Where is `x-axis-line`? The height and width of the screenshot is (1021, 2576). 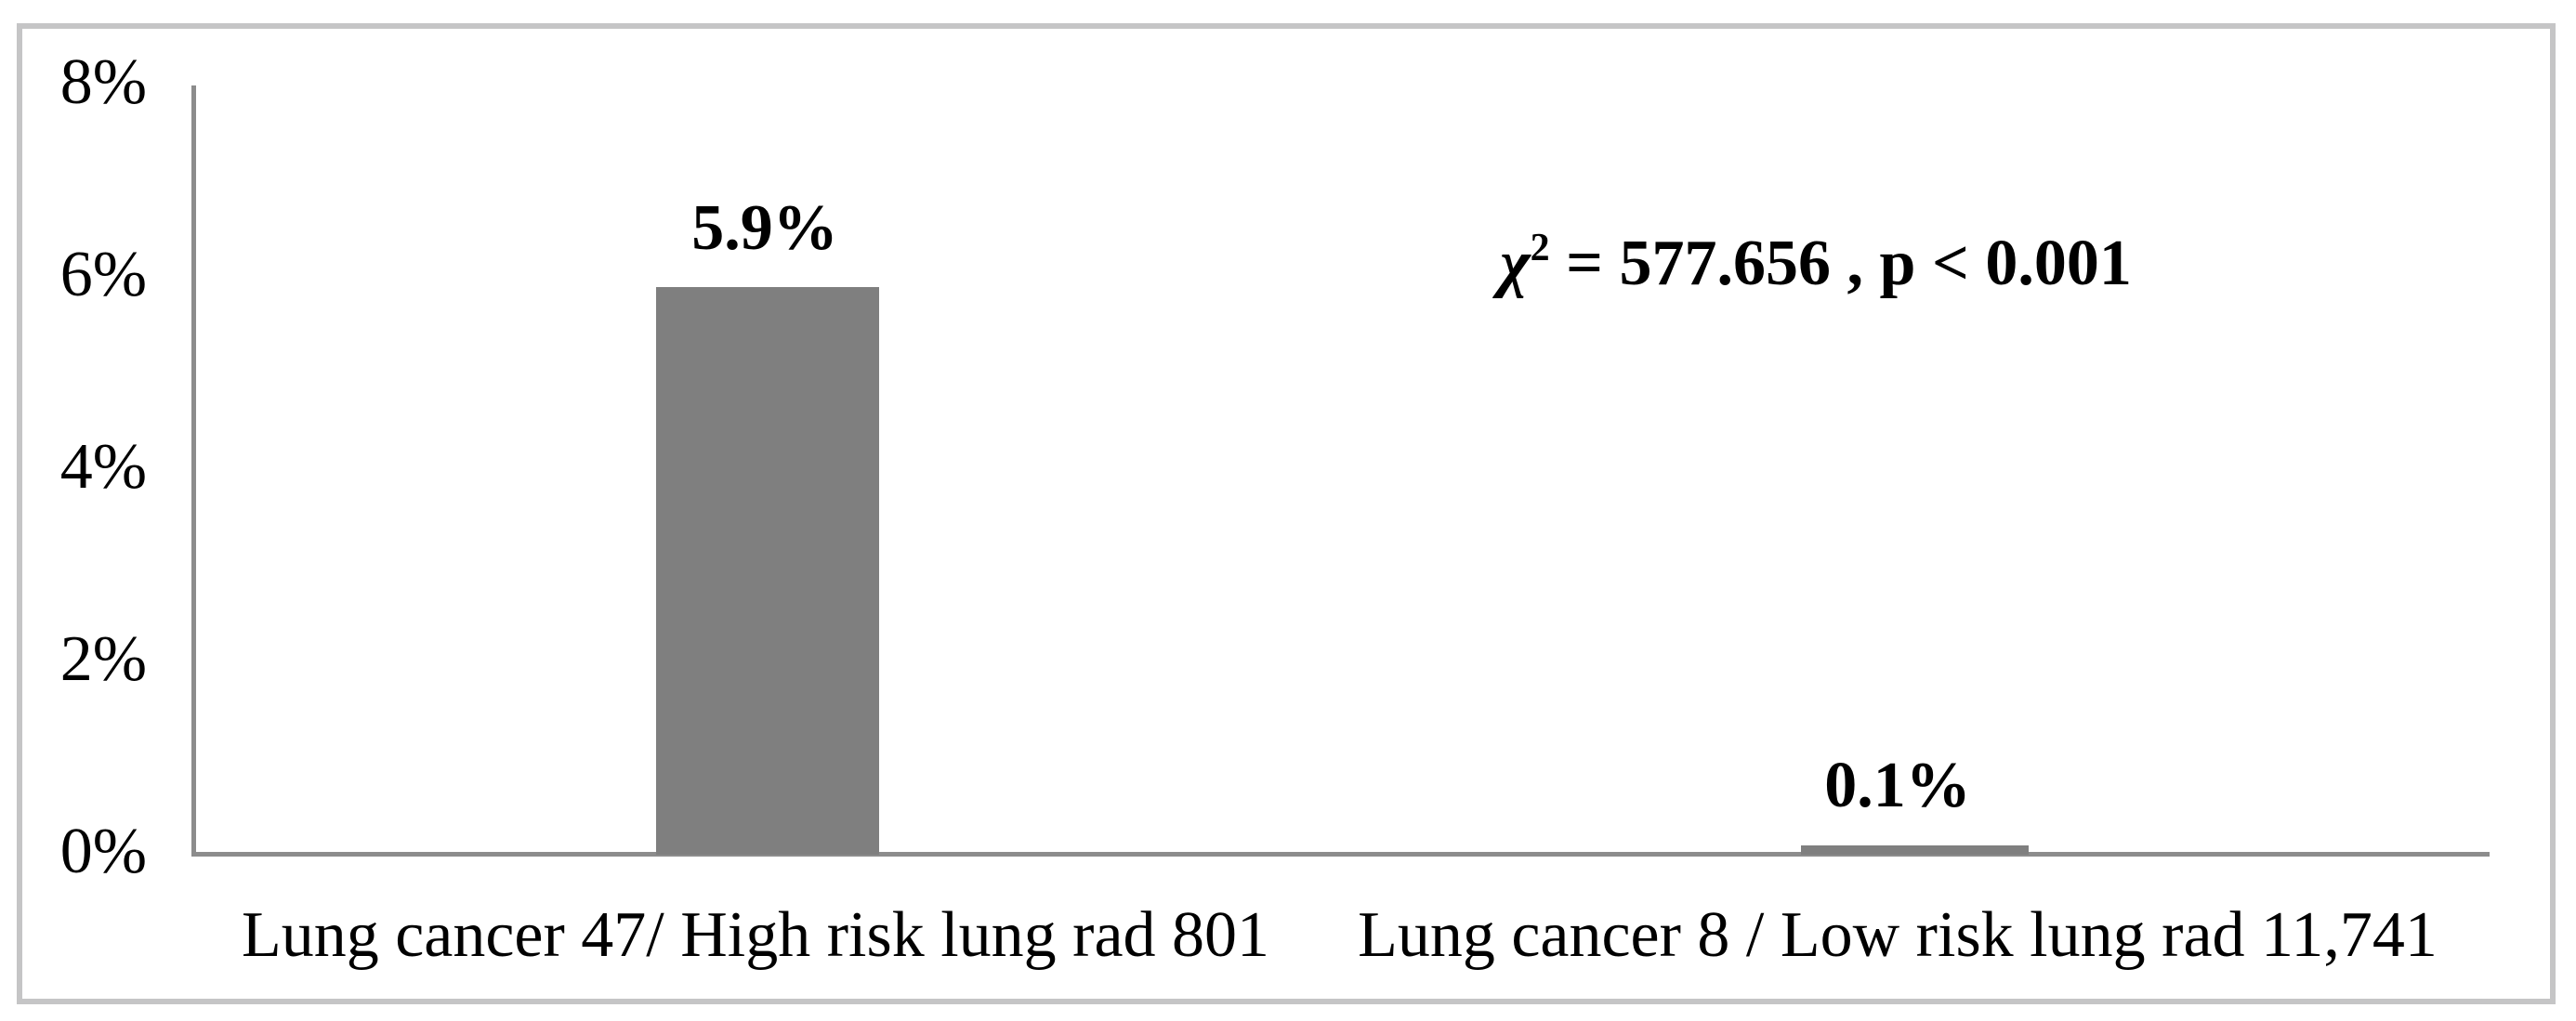 x-axis-line is located at coordinates (1340, 854).